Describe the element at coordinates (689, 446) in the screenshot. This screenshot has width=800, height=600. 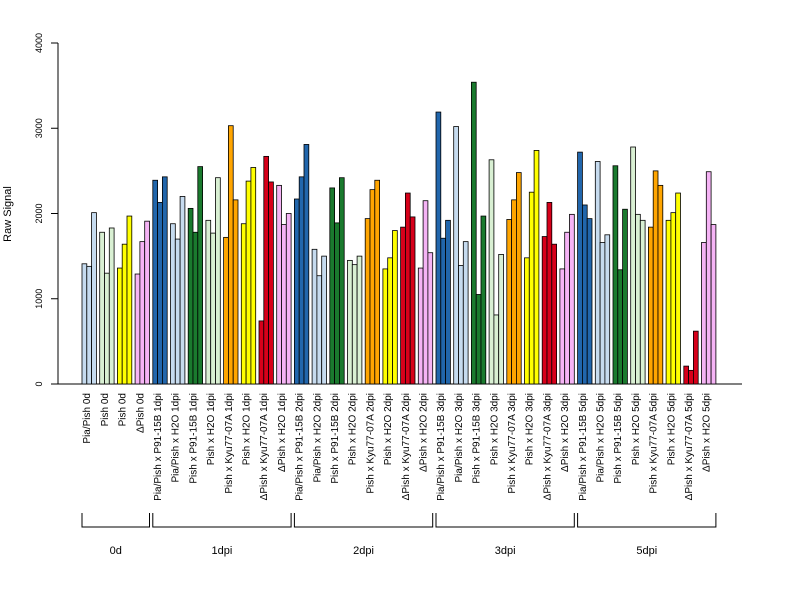
I see `x-tick-label: ΔPish x Kyu77-07A 5dpi` at that location.